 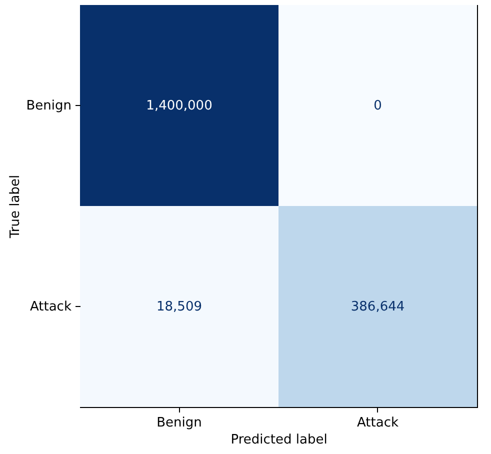 I want to click on y-axis-title: True label, so click(x=16, y=207).